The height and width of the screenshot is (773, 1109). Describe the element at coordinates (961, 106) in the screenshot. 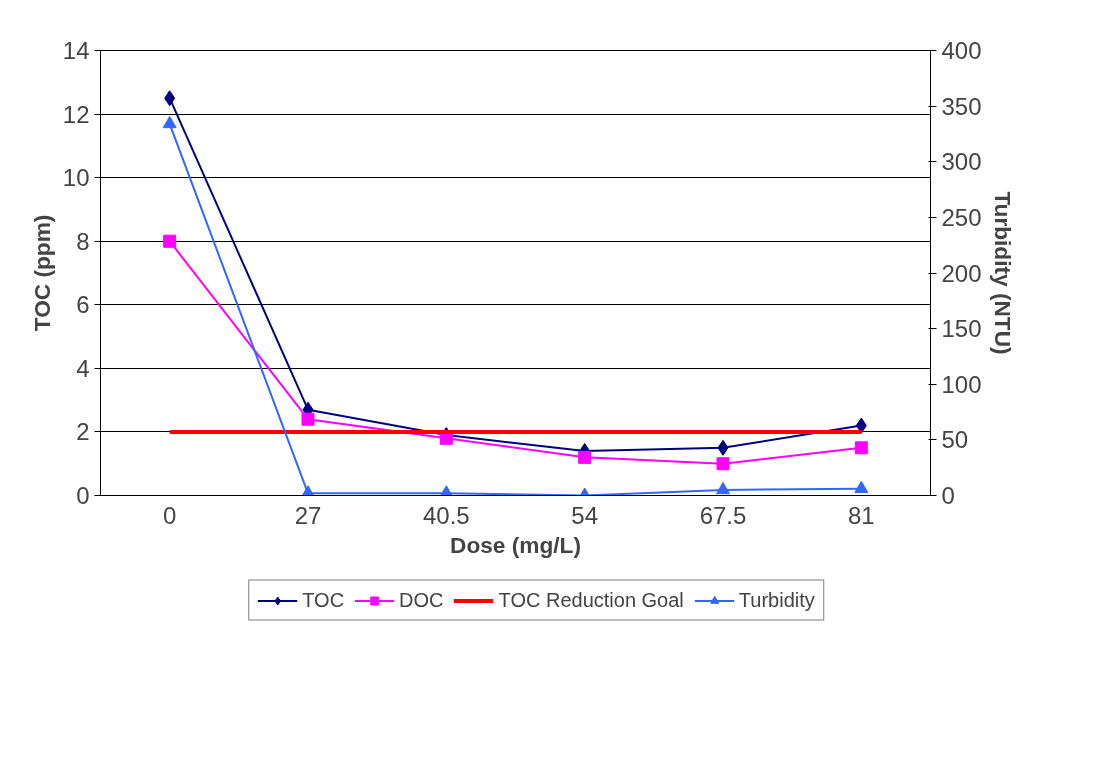

I see `y2-tick-label: 350` at that location.